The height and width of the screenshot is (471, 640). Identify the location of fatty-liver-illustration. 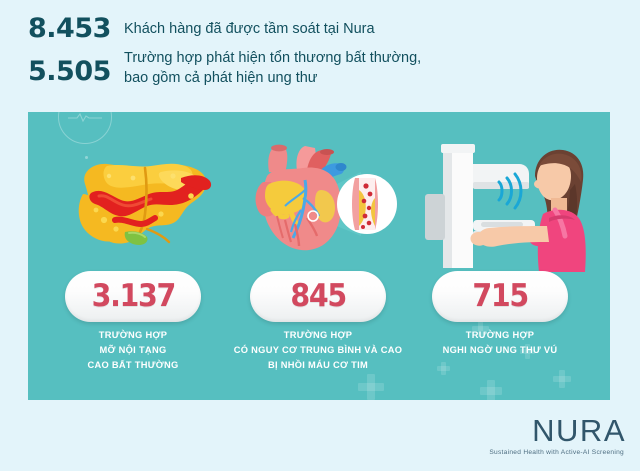
(143, 202).